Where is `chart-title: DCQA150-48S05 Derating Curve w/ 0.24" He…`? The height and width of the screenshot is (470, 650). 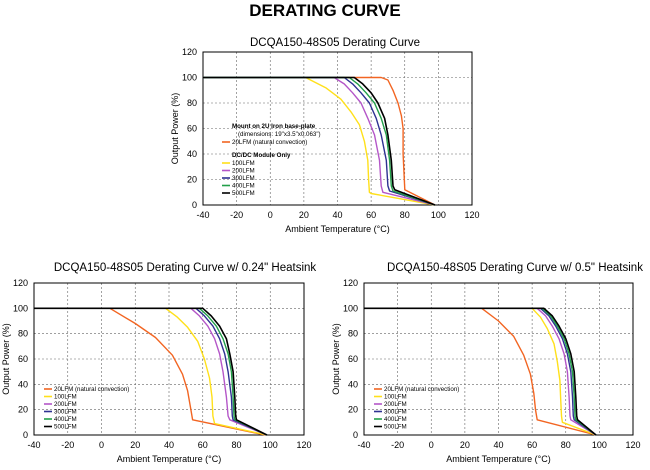
chart-title: DCQA150-48S05 Derating Curve w/ 0.24" He… is located at coordinates (185, 268).